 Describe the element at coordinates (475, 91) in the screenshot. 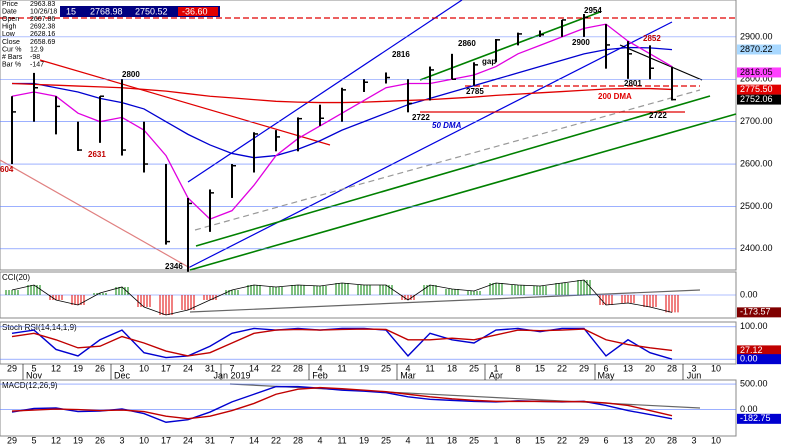

I see `annotation: 2785` at that location.